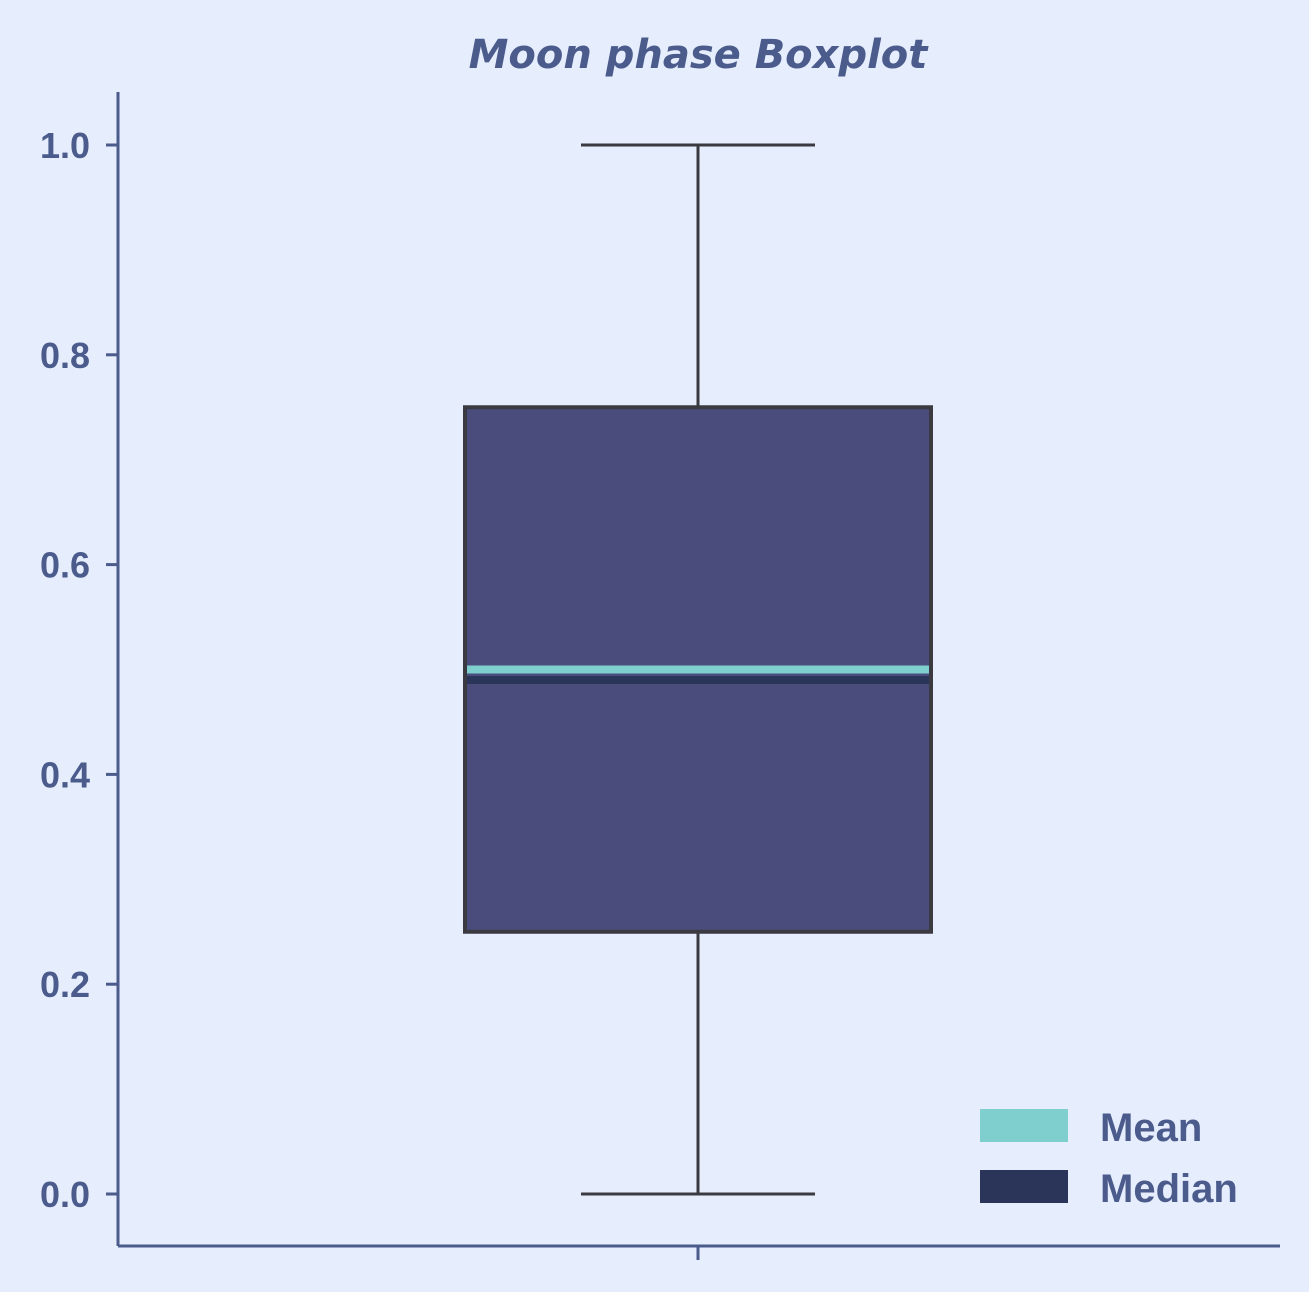  I want to click on legend-swatch-mean, so click(1024, 1125).